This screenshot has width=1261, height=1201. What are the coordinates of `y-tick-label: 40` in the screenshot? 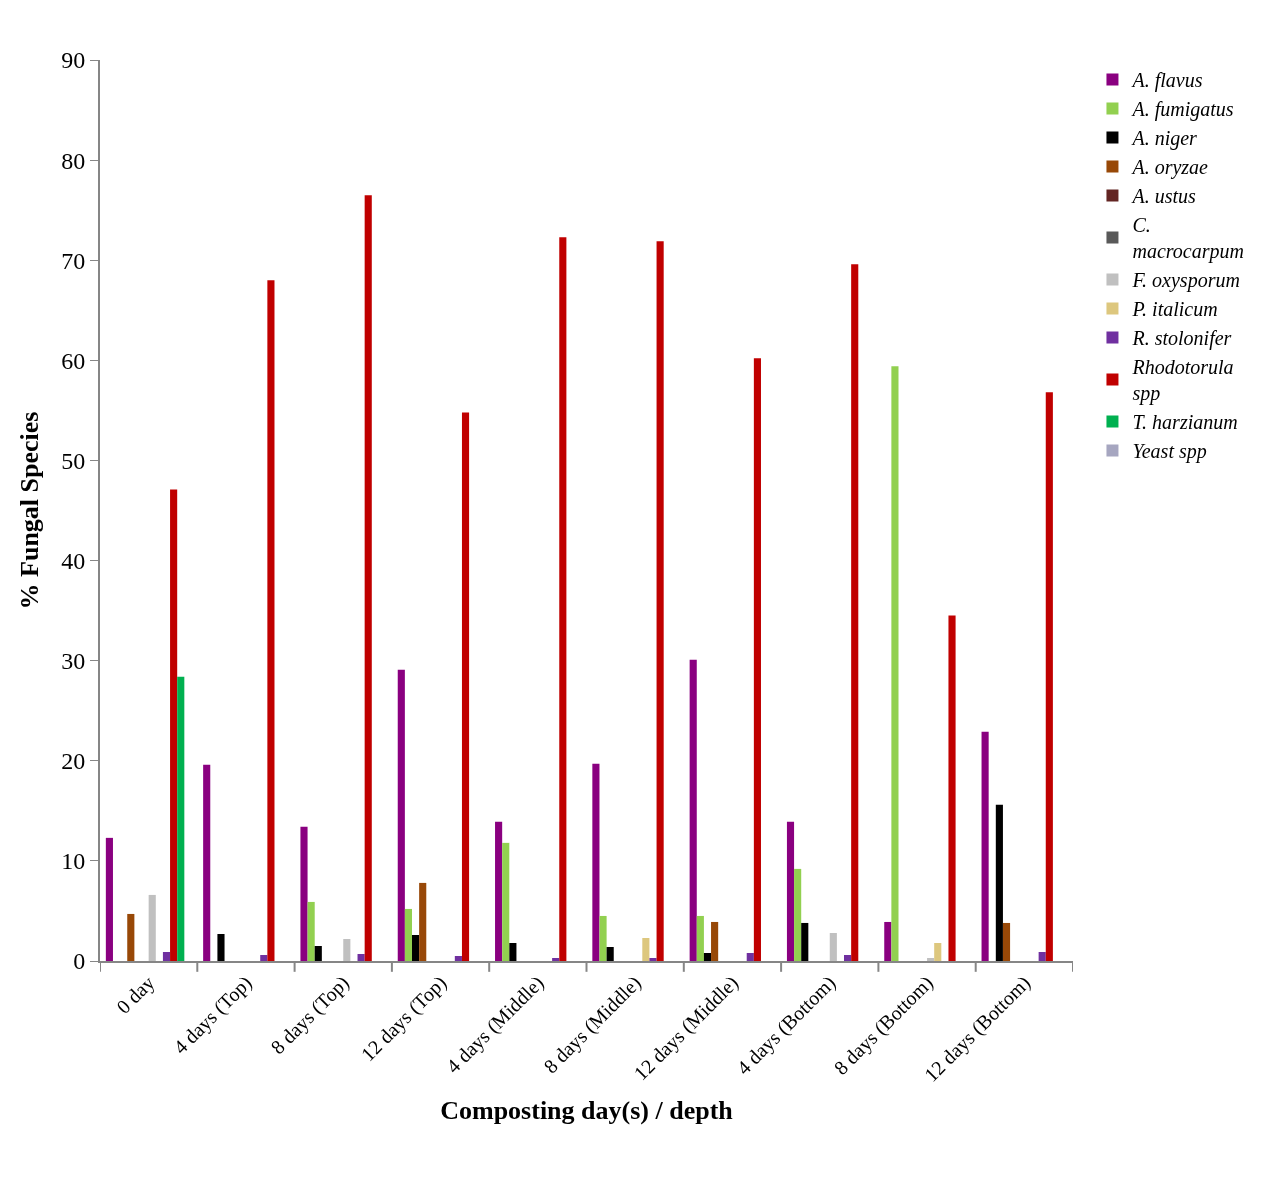 It's located at (73, 560).